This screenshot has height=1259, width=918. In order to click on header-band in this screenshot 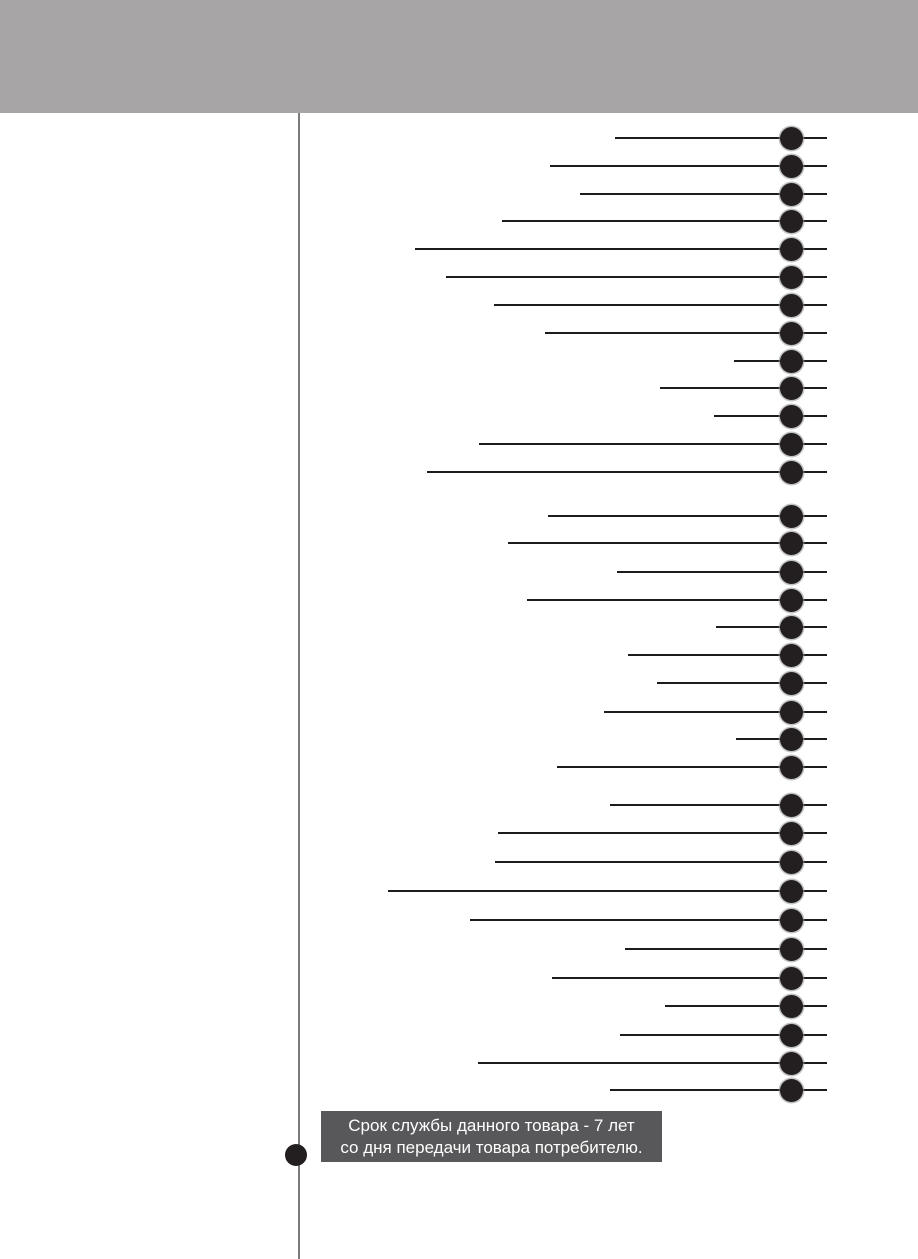, I will do `click(459, 56)`.